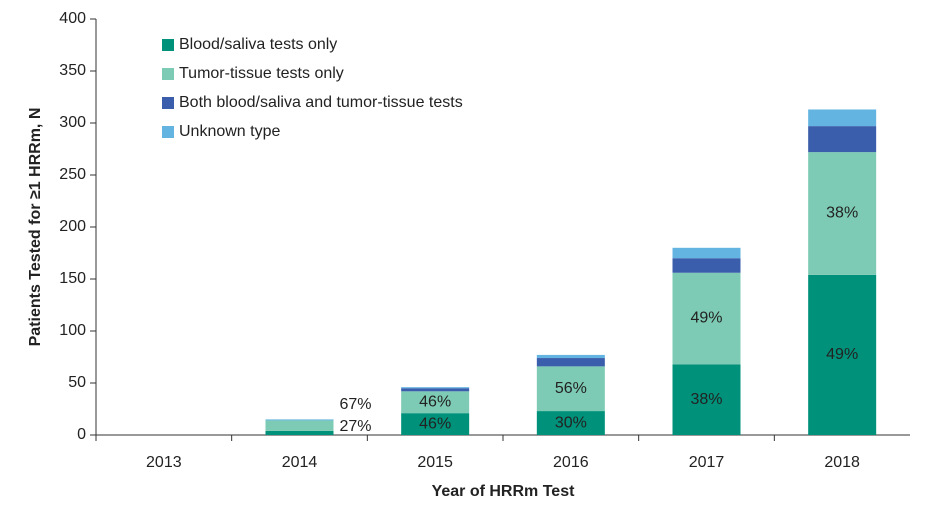 The width and height of the screenshot is (927, 514). I want to click on y-tick-label: 50, so click(77, 382).